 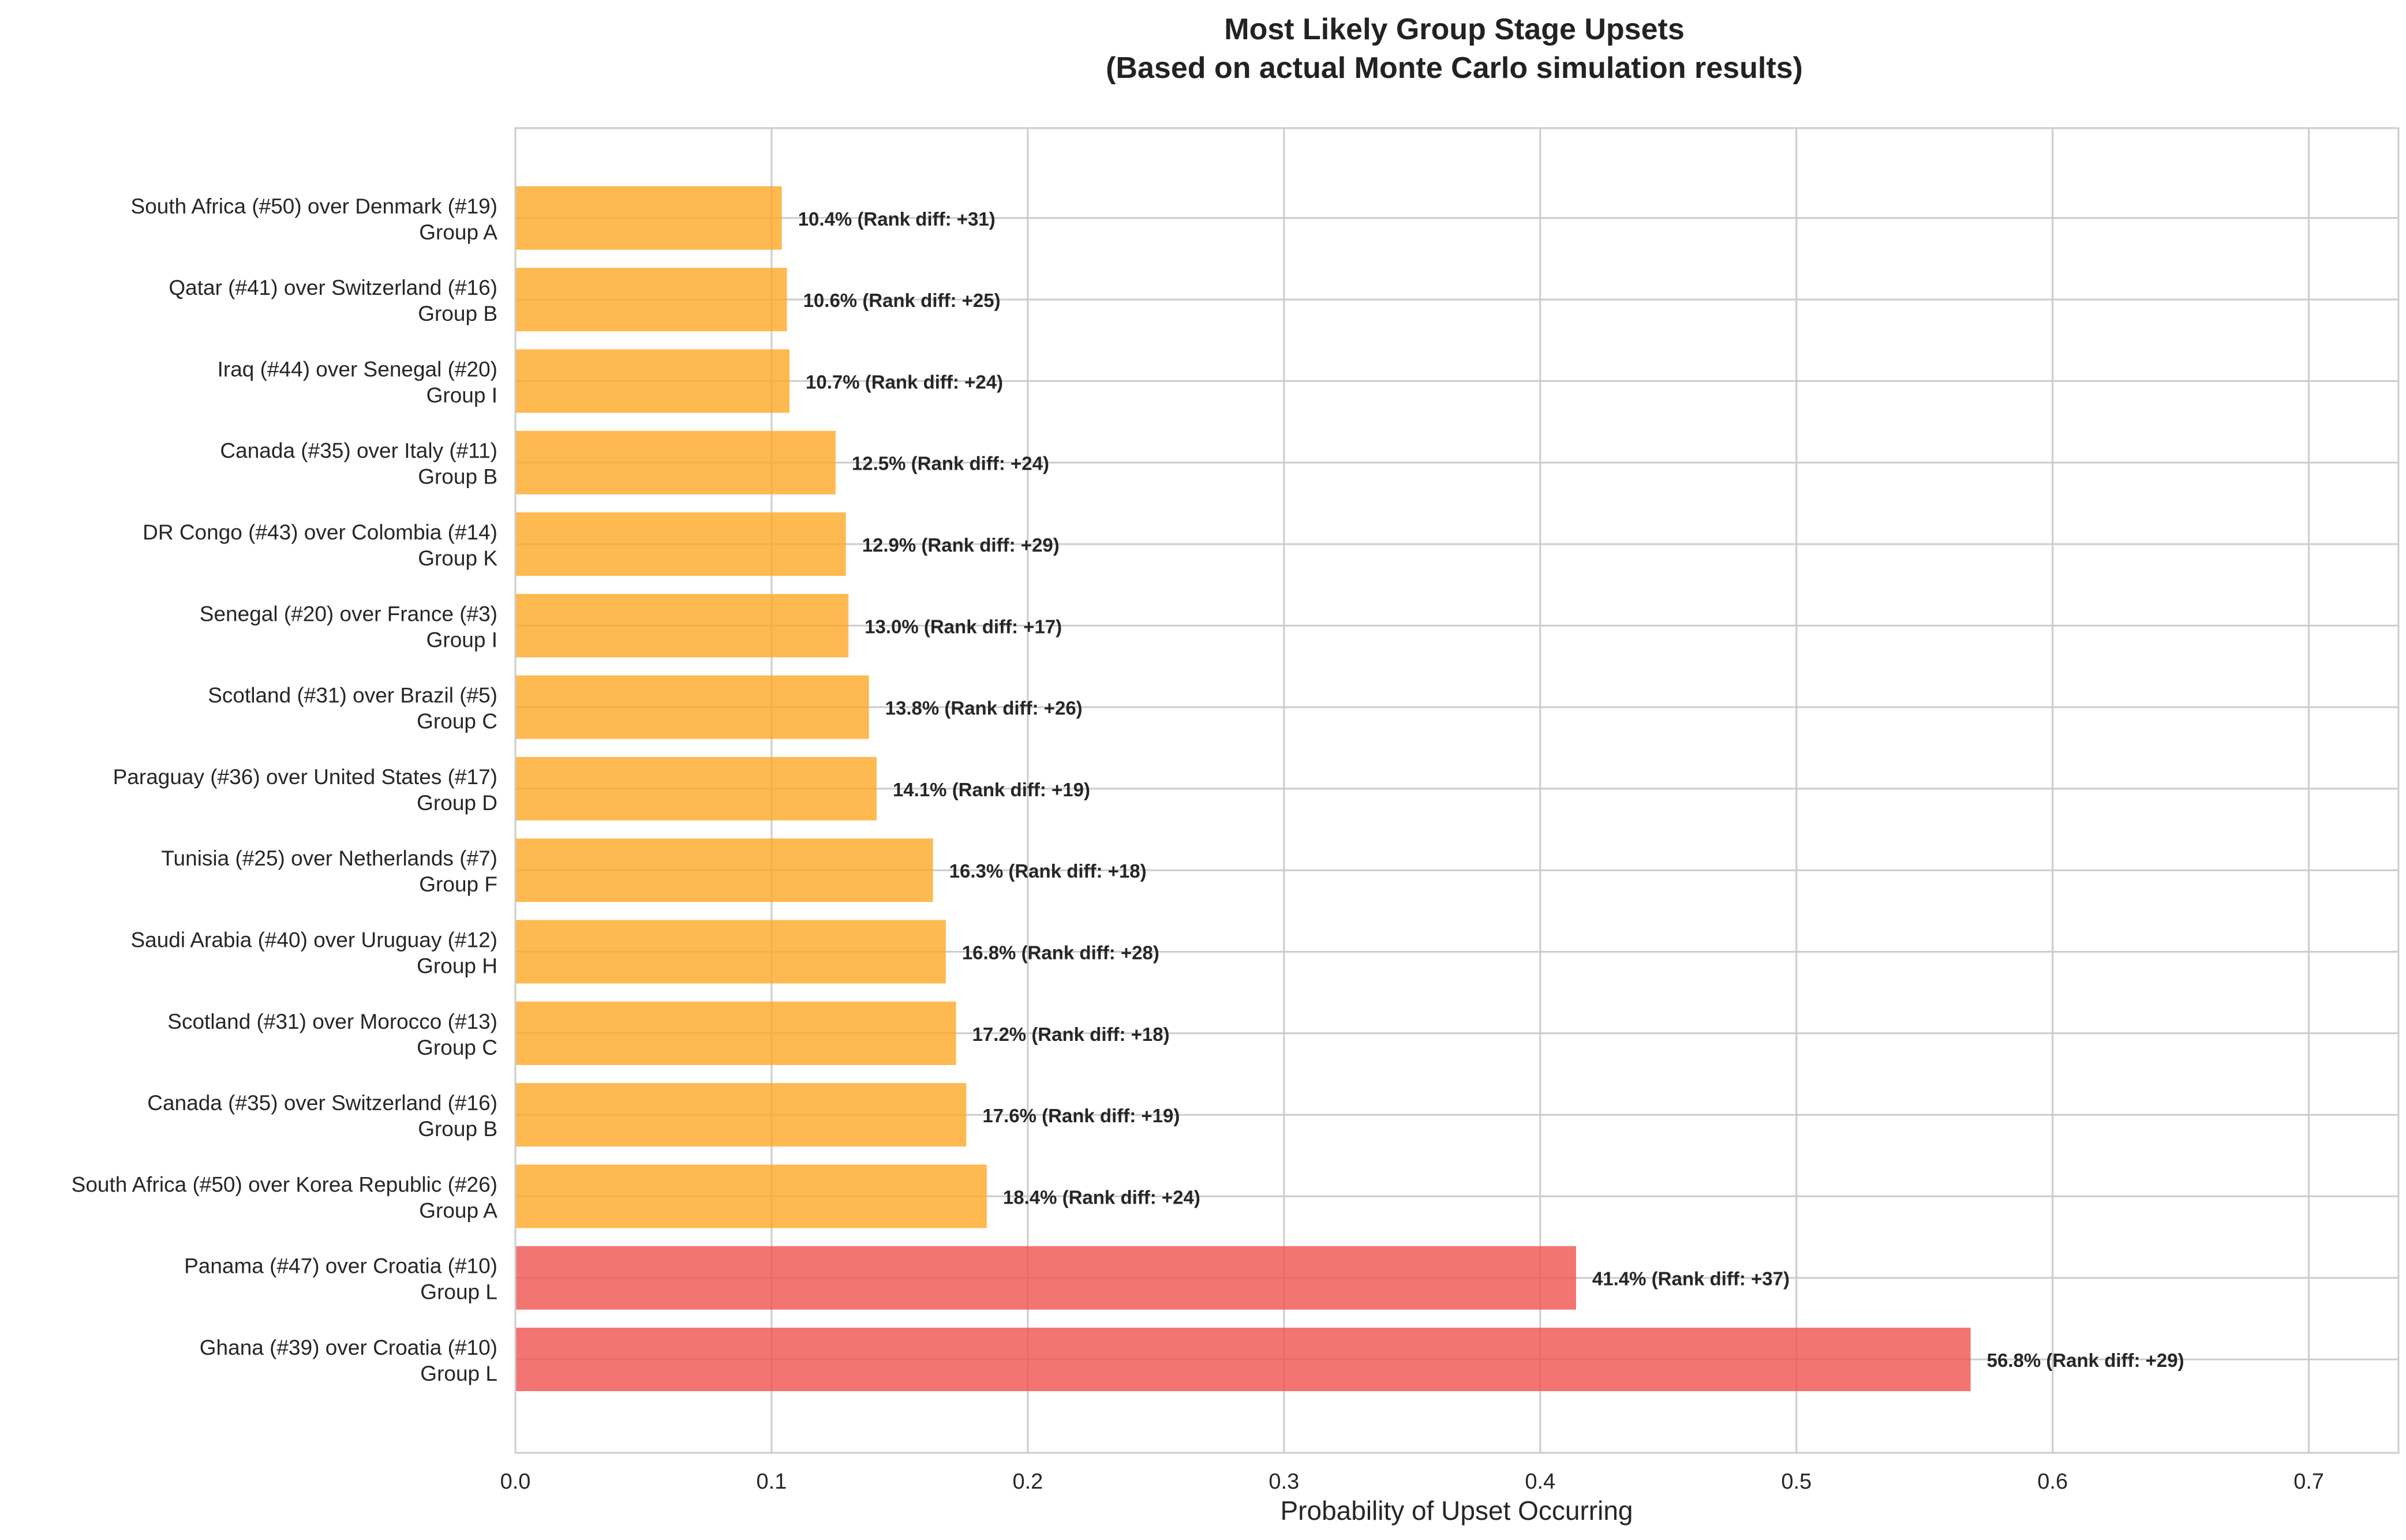 What do you see at coordinates (1540, 1482) in the screenshot?
I see `x-tick-label: 0.4` at bounding box center [1540, 1482].